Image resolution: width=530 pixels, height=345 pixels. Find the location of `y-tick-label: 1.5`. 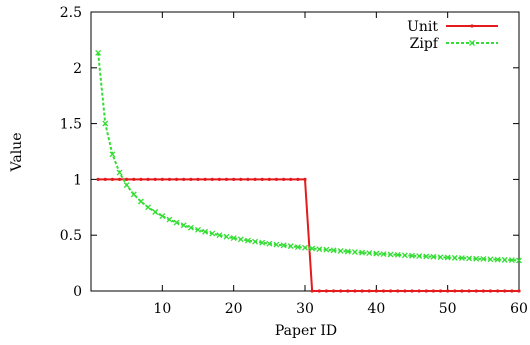

y-tick-label: 1.5 is located at coordinates (71, 125).